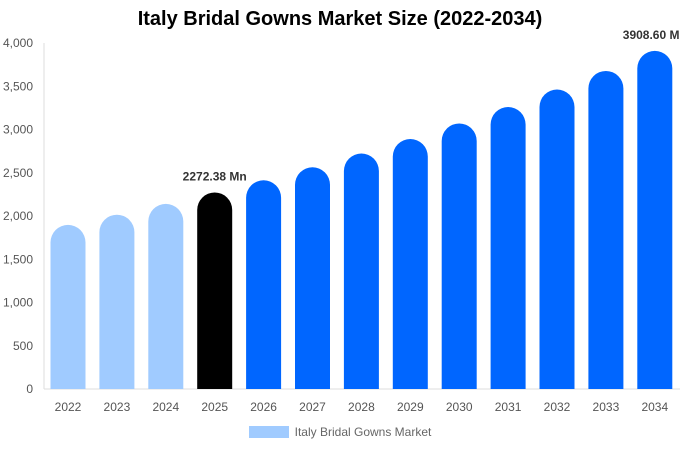  I want to click on x-tick-label: 2024, so click(165, 407).